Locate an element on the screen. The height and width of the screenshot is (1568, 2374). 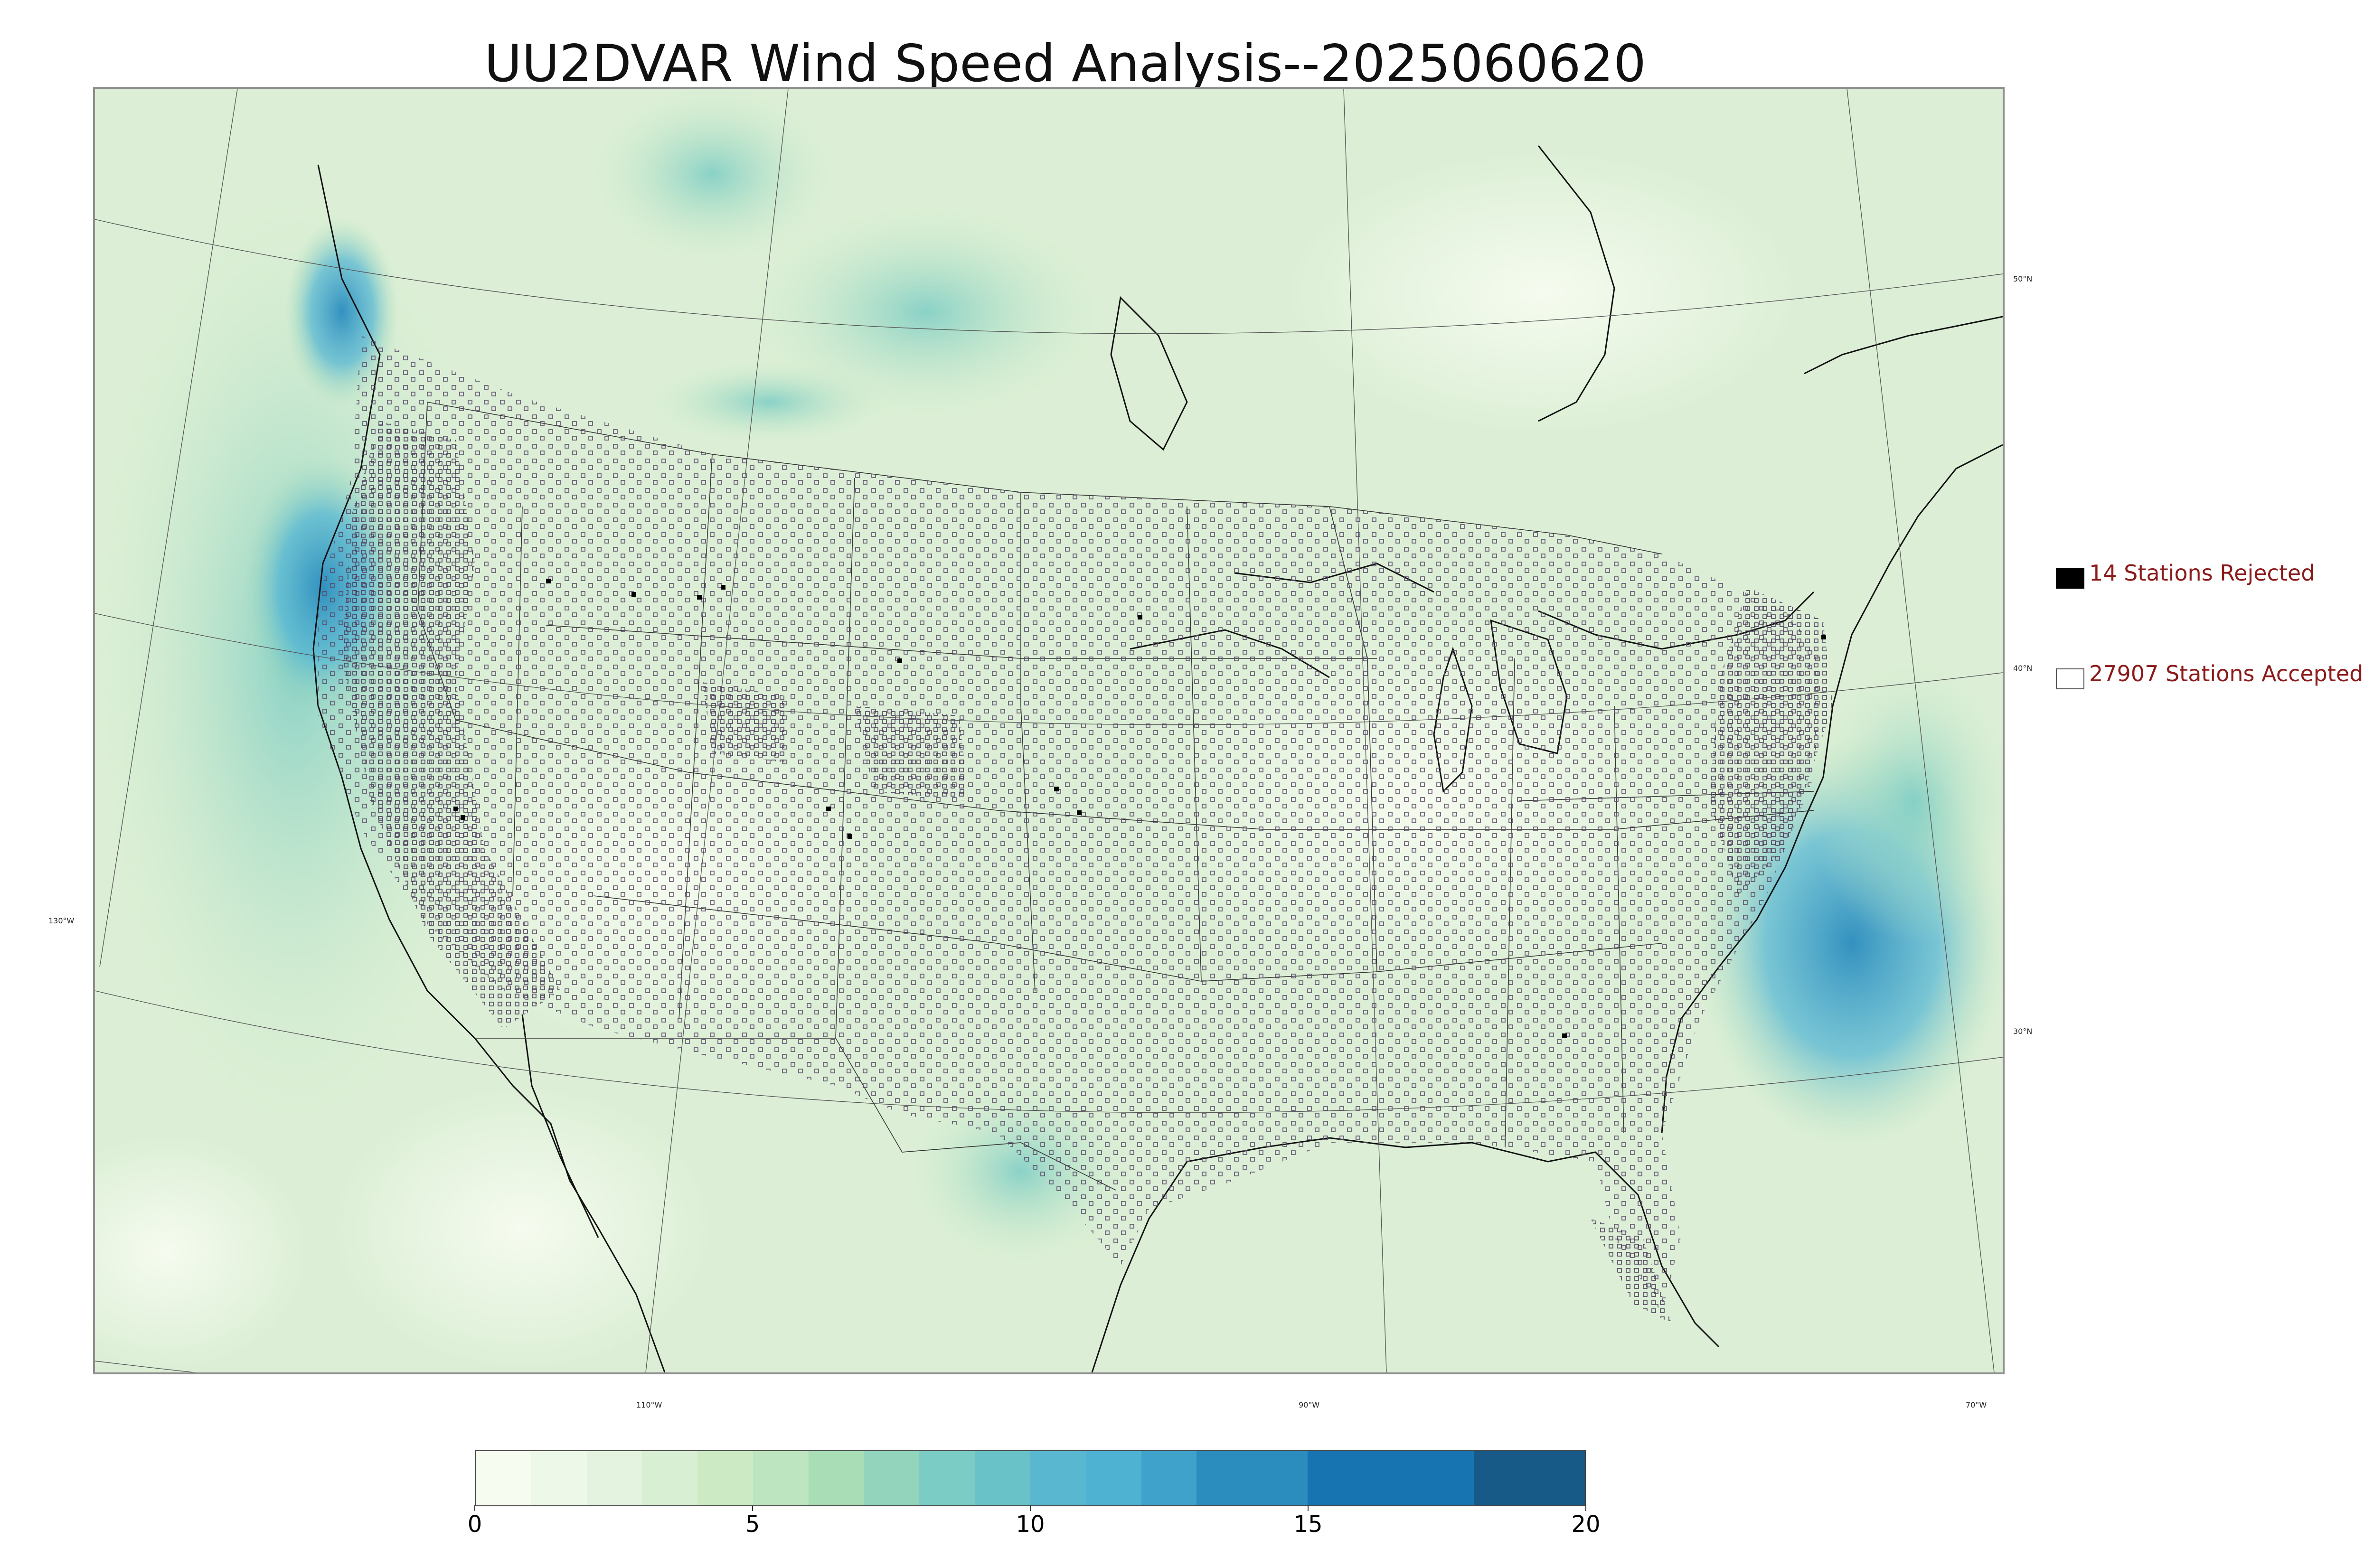
legend-accepted-label: 27907 Stations Accepted is located at coordinates (2226, 673).